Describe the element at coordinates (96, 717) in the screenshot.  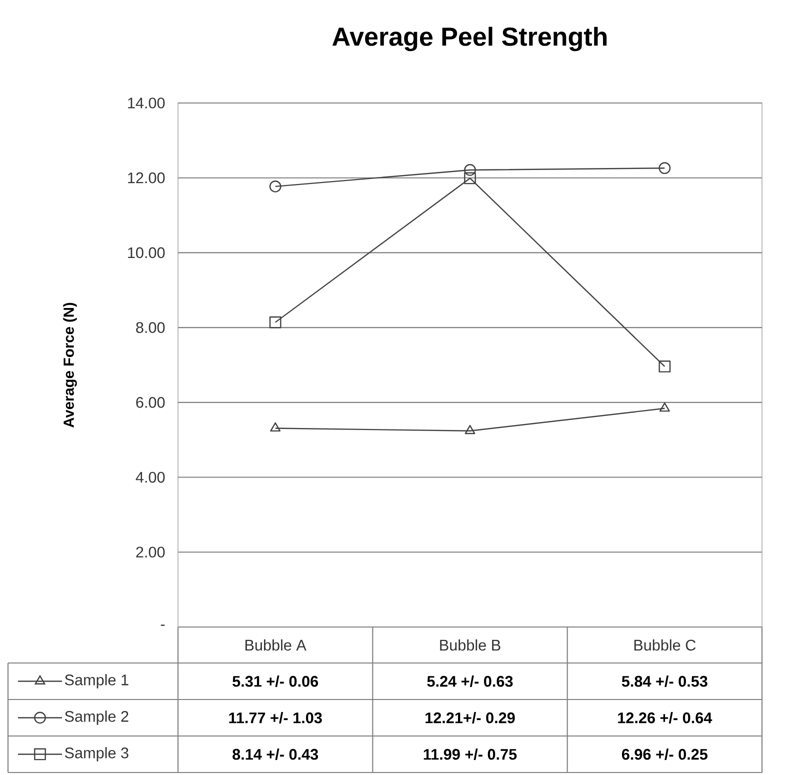
I see `legend-label: Sample 2` at that location.